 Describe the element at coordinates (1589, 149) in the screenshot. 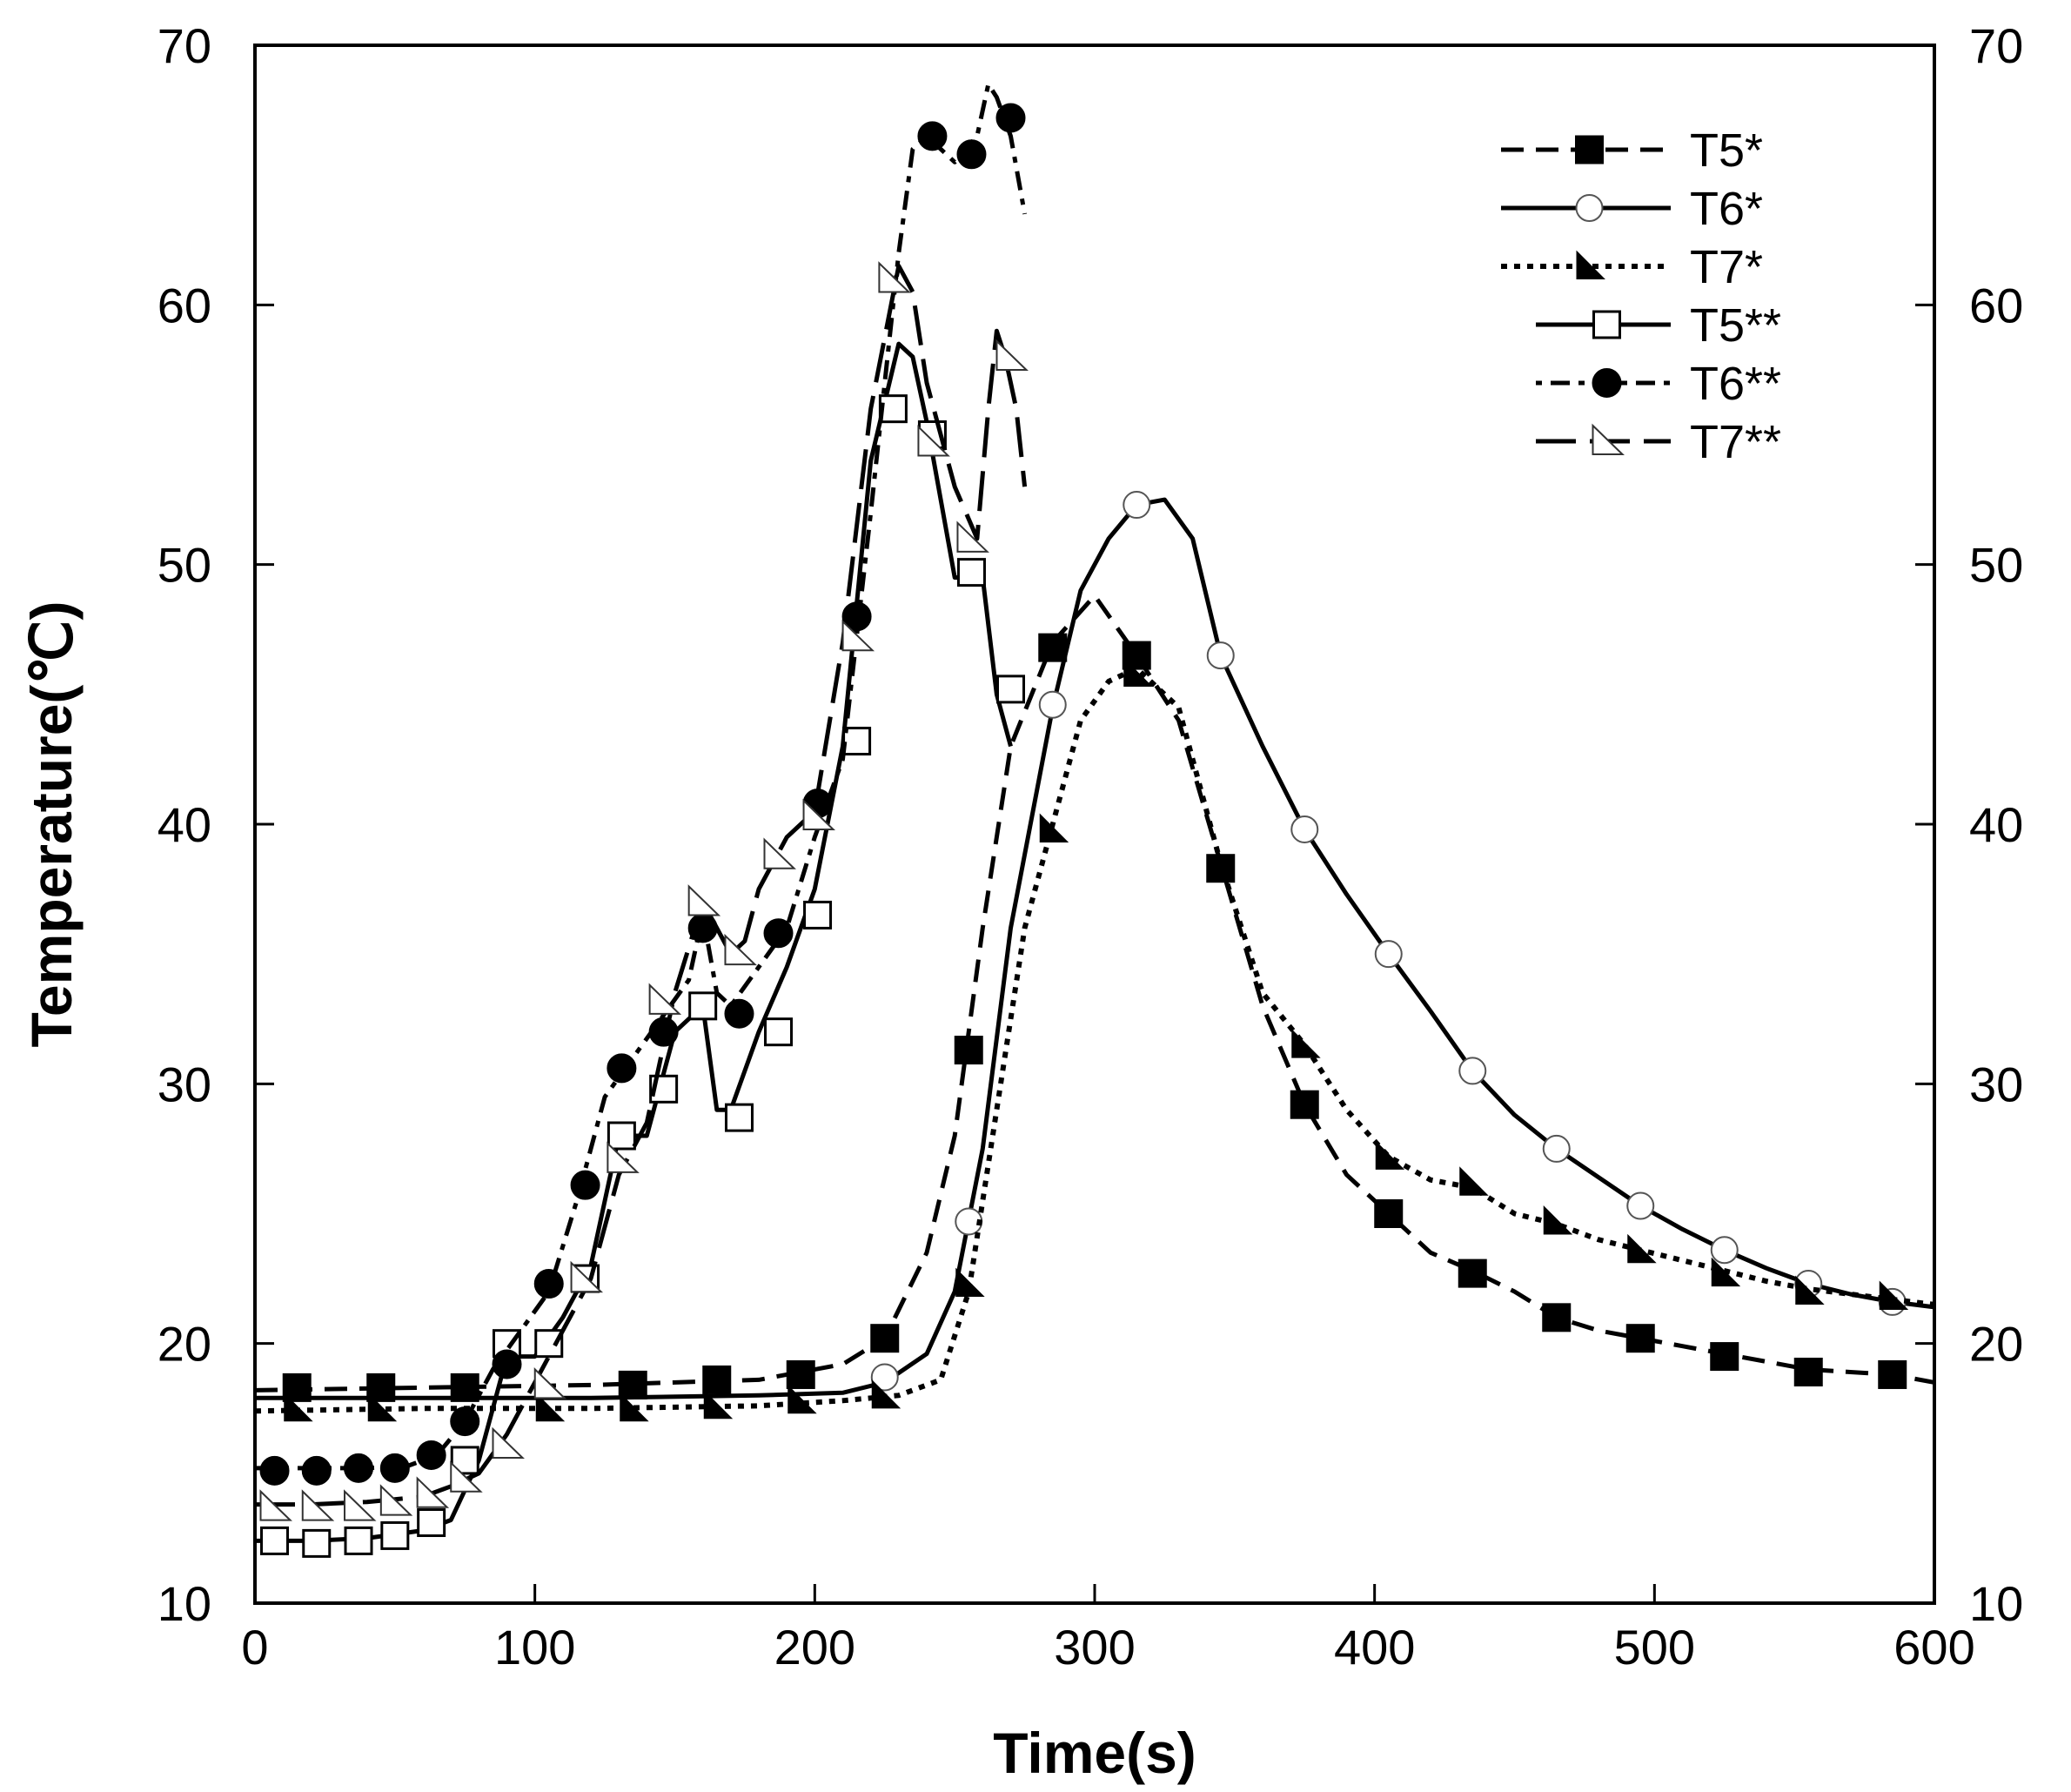

I see `legend-marker-t5s` at that location.